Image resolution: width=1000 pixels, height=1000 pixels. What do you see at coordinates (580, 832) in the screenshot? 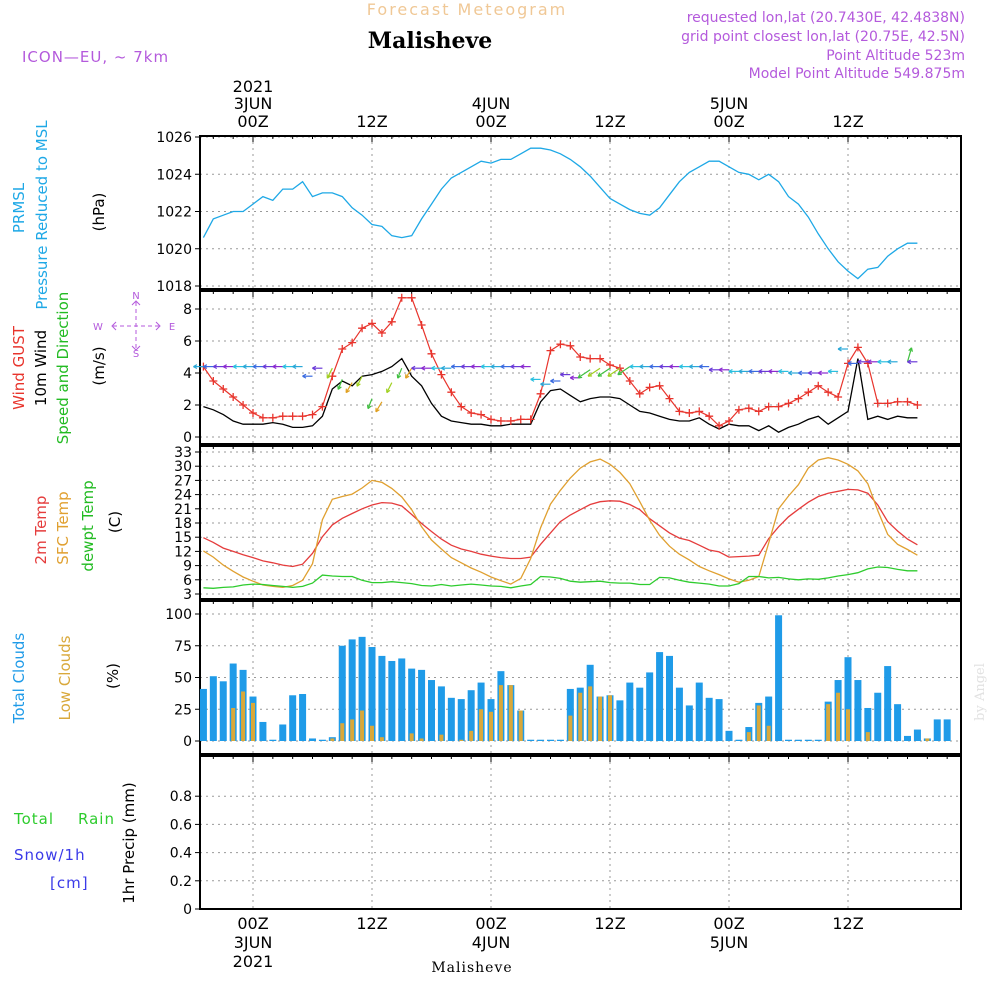
I see `precip-frame` at bounding box center [580, 832].